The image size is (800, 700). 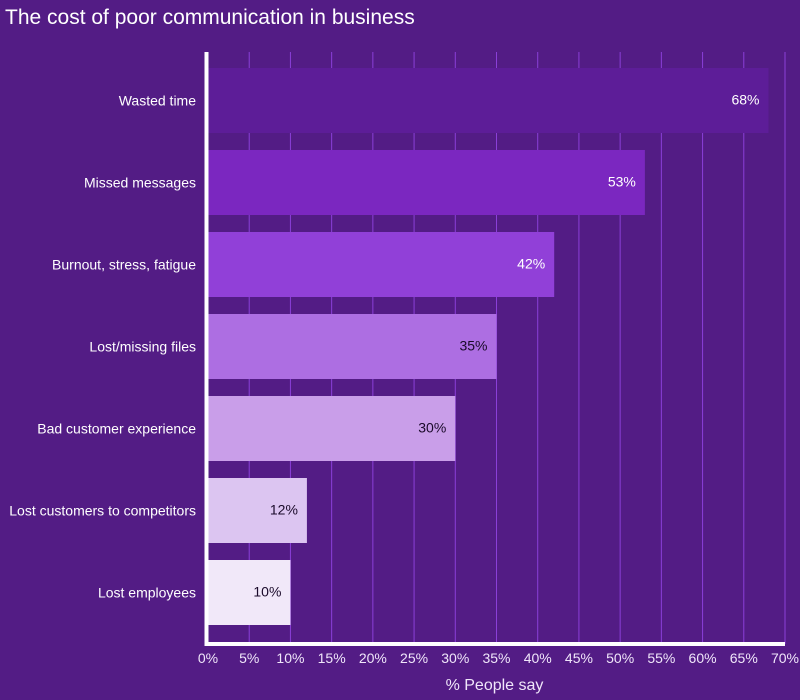 What do you see at coordinates (147, 593) in the screenshot?
I see `category-label: Lost employees` at bounding box center [147, 593].